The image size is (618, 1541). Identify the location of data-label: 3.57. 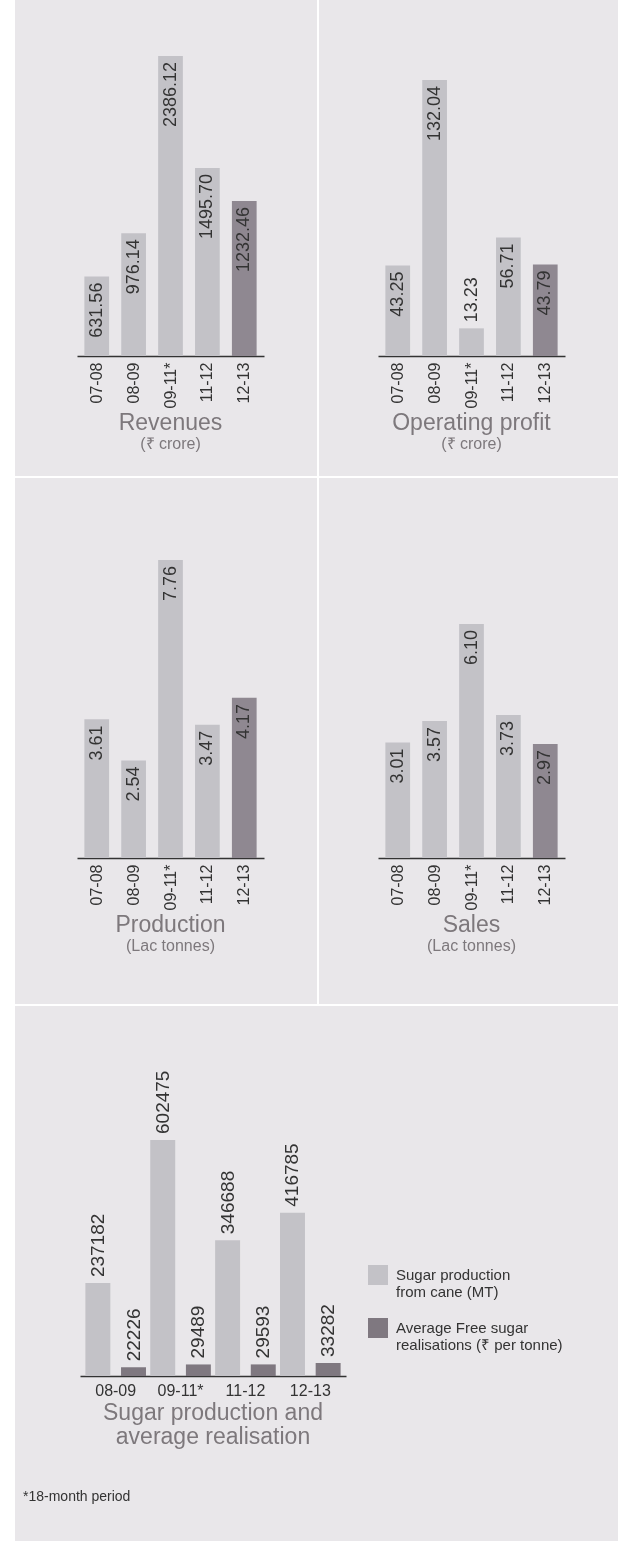
(433, 745).